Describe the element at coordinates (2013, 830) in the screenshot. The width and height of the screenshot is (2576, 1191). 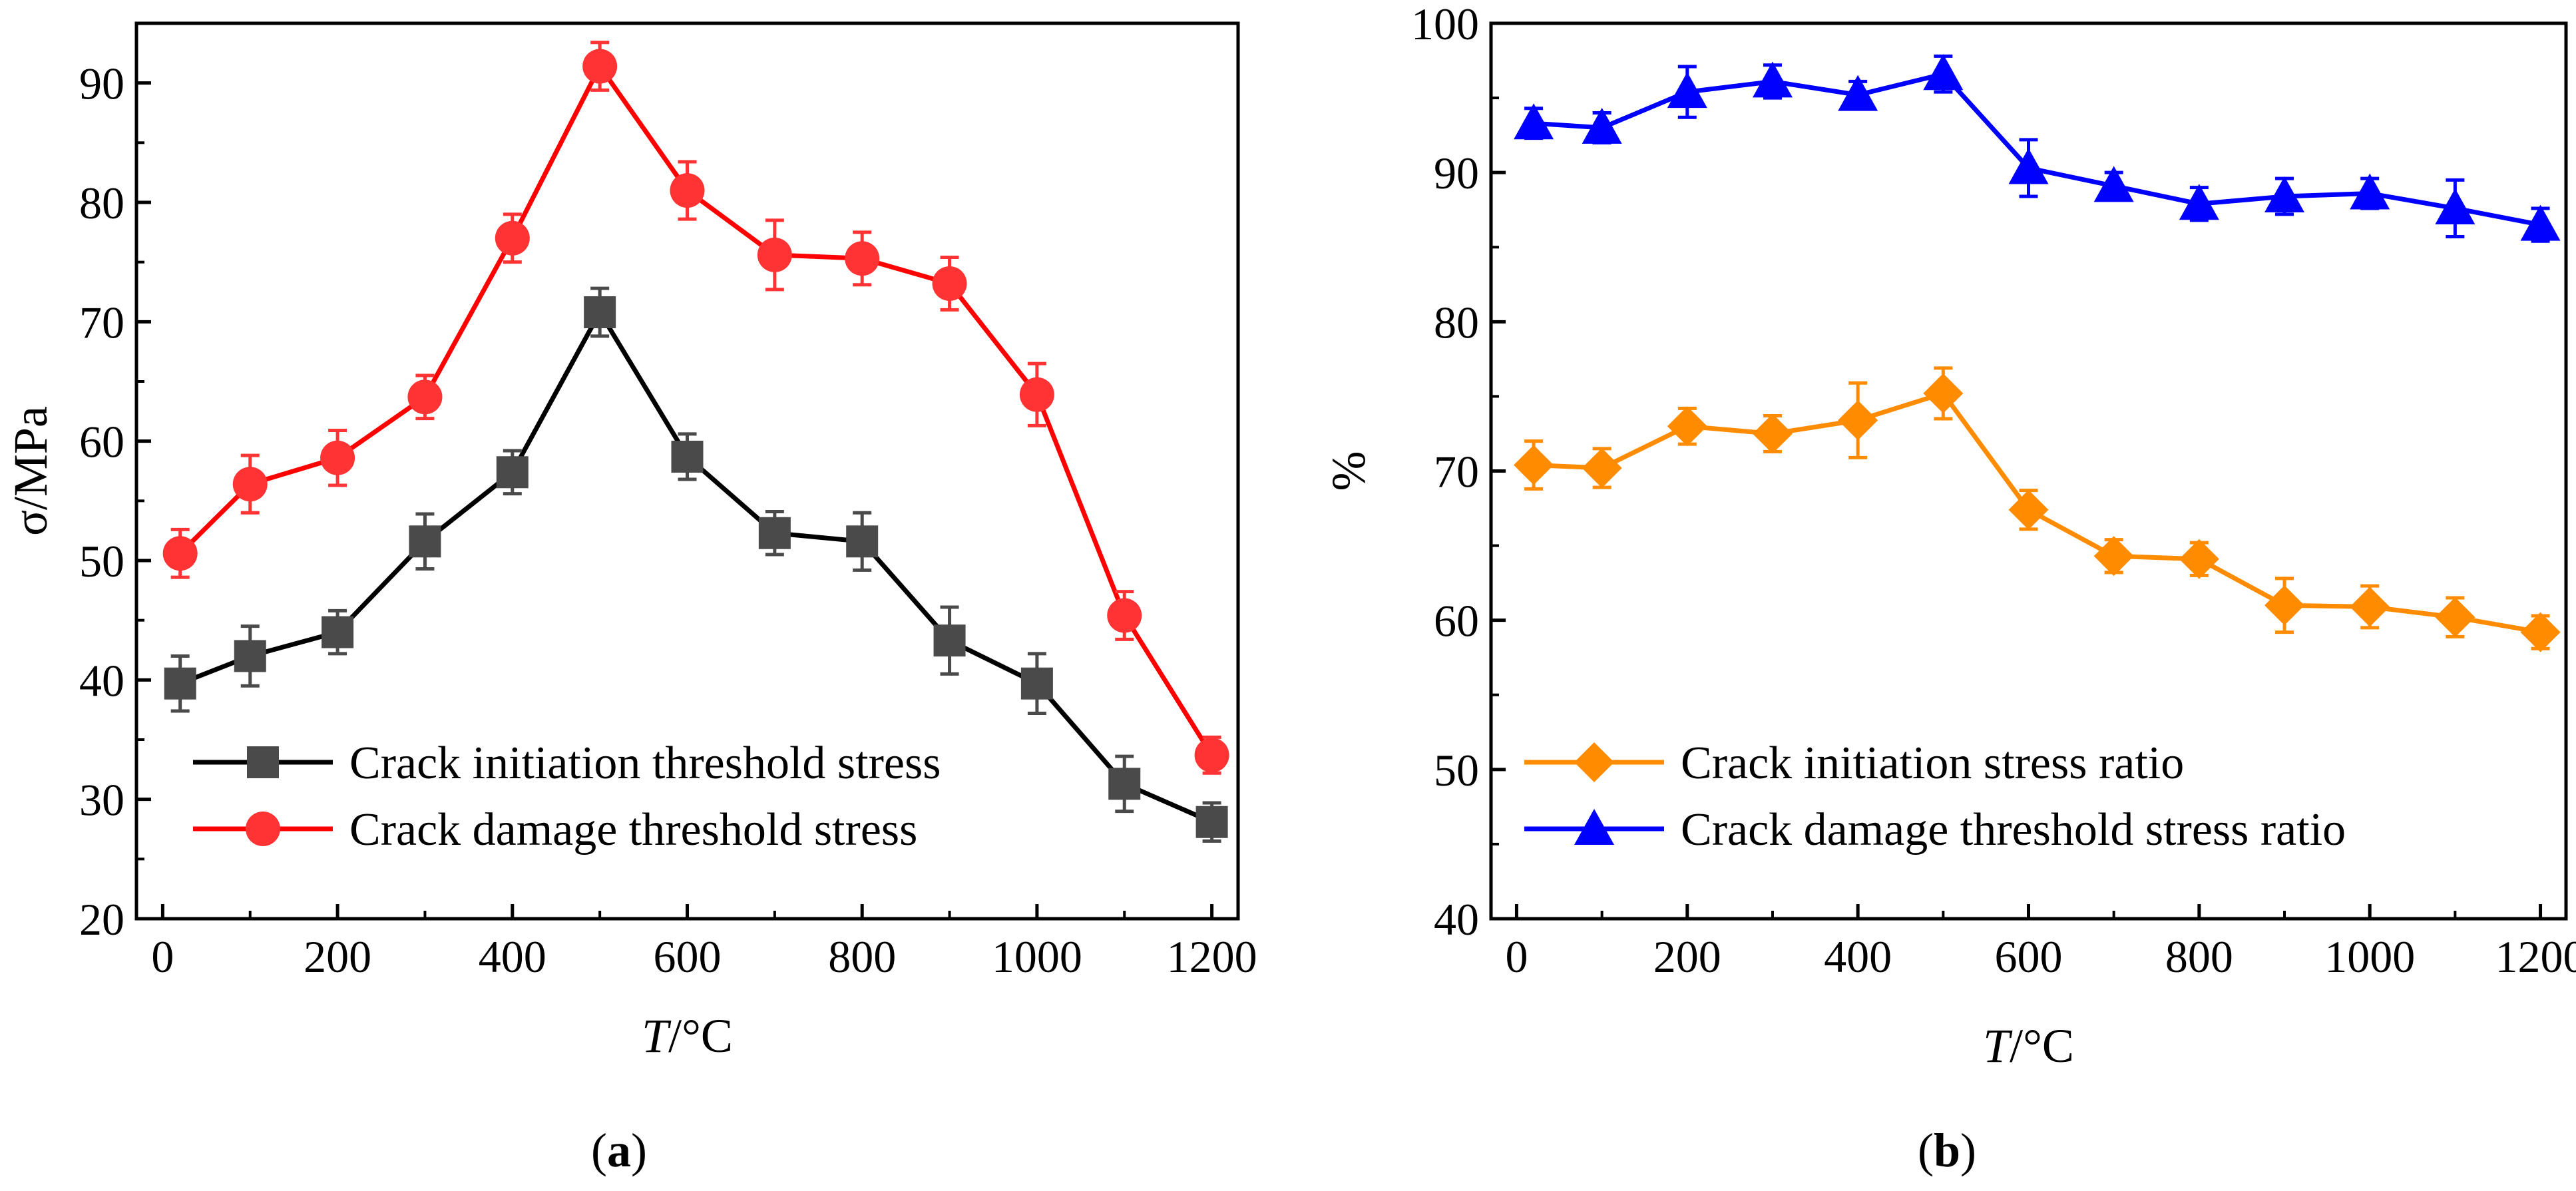
I see `legend-label: Crack damage threshold stress ratio` at that location.